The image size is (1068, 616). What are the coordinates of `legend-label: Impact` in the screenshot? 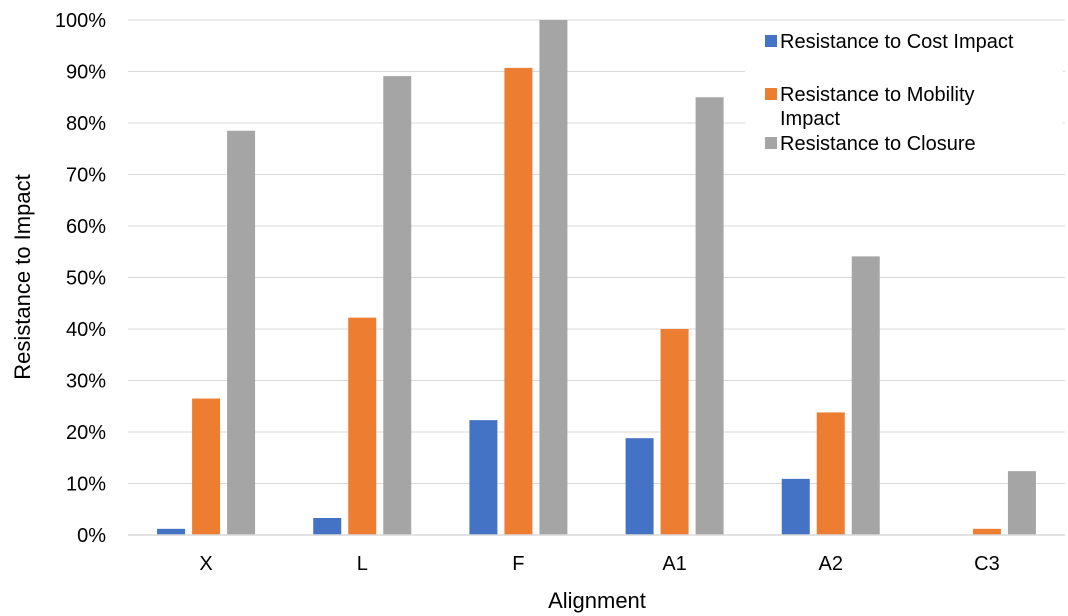 It's located at (810, 119).